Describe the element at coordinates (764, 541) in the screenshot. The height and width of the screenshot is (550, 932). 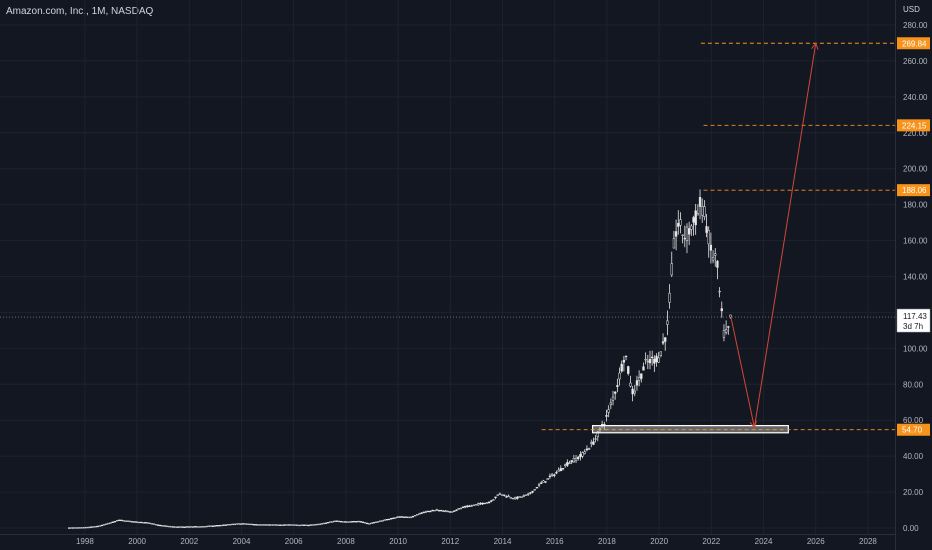
I see `x-tick-label: 2024` at that location.